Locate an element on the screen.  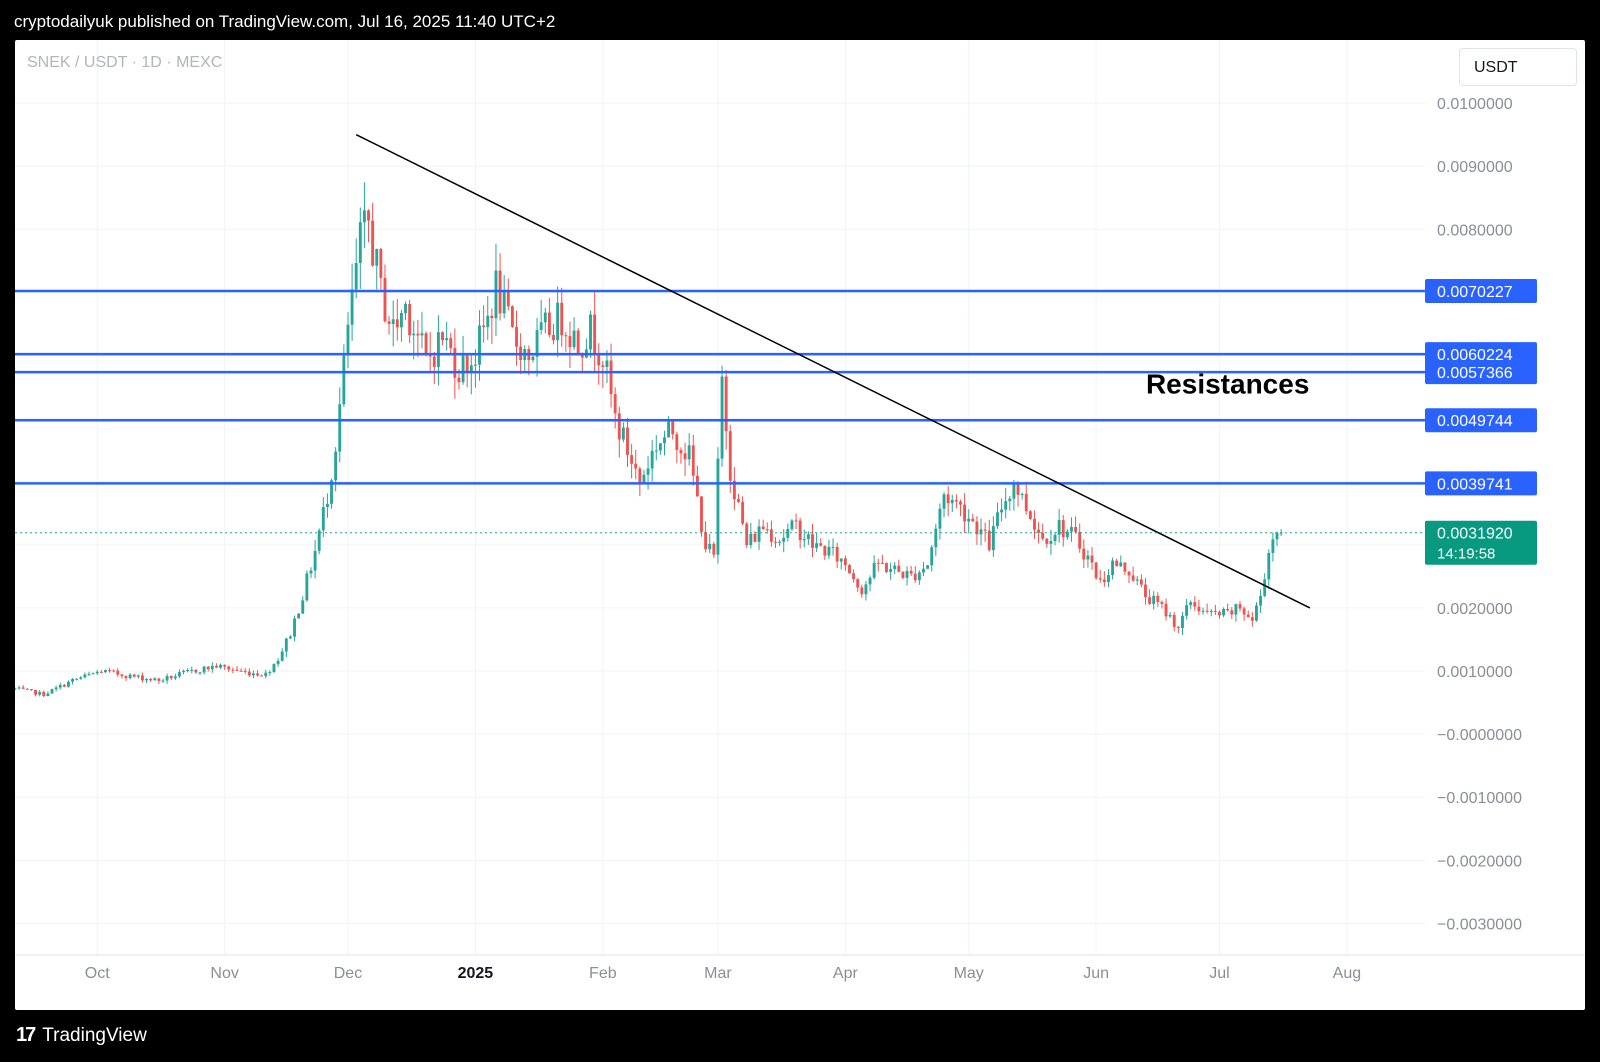
level-price-tag is located at coordinates (1481, 354).